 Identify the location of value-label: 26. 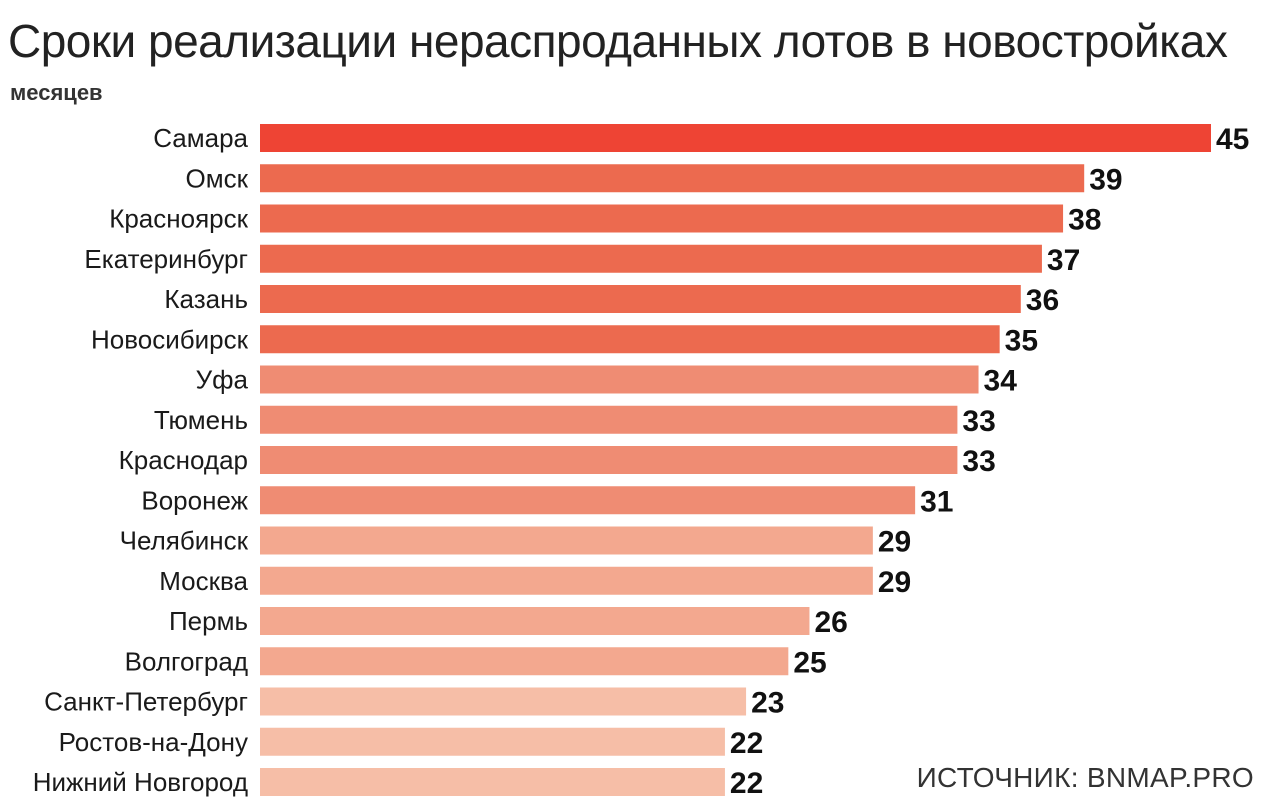
(830, 622).